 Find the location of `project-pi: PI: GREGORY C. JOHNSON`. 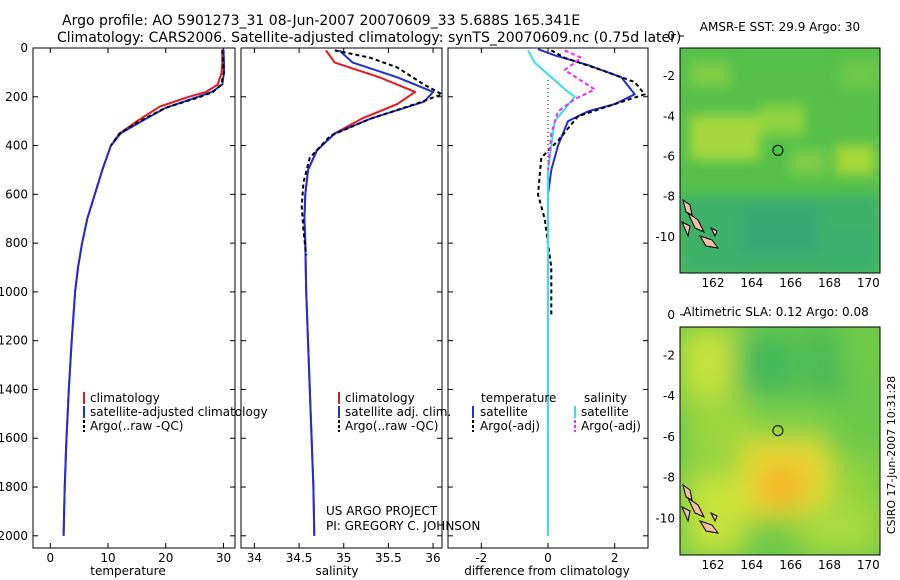

project-pi: PI: GREGORY C. JOHNSON is located at coordinates (403, 526).